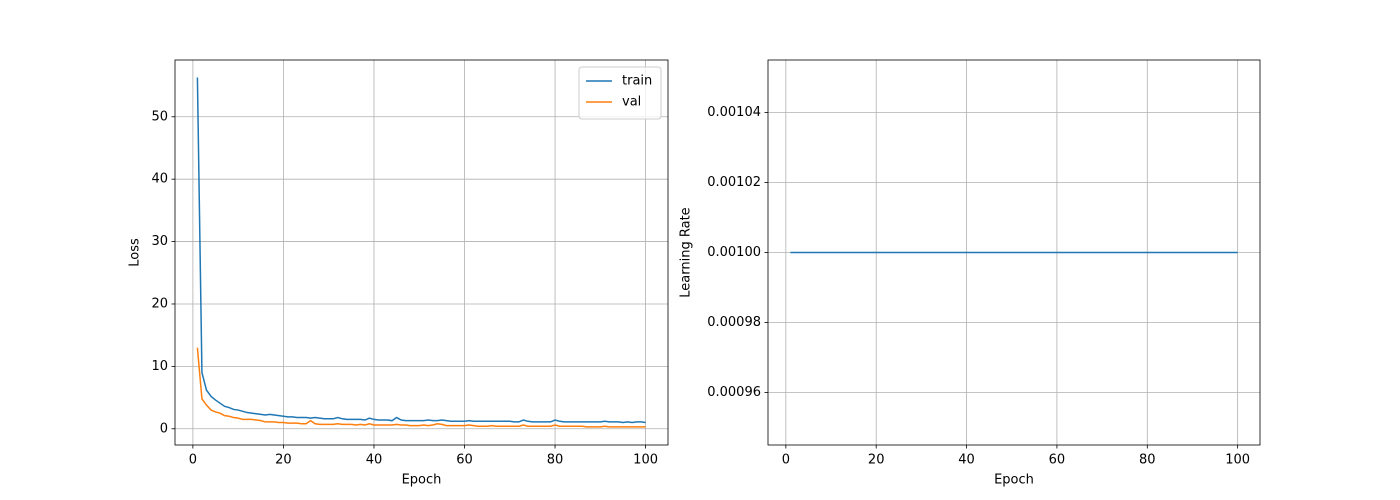 This screenshot has width=1400, height=500. What do you see at coordinates (686, 252) in the screenshot?
I see `y-axis-label: Learning Rate` at bounding box center [686, 252].